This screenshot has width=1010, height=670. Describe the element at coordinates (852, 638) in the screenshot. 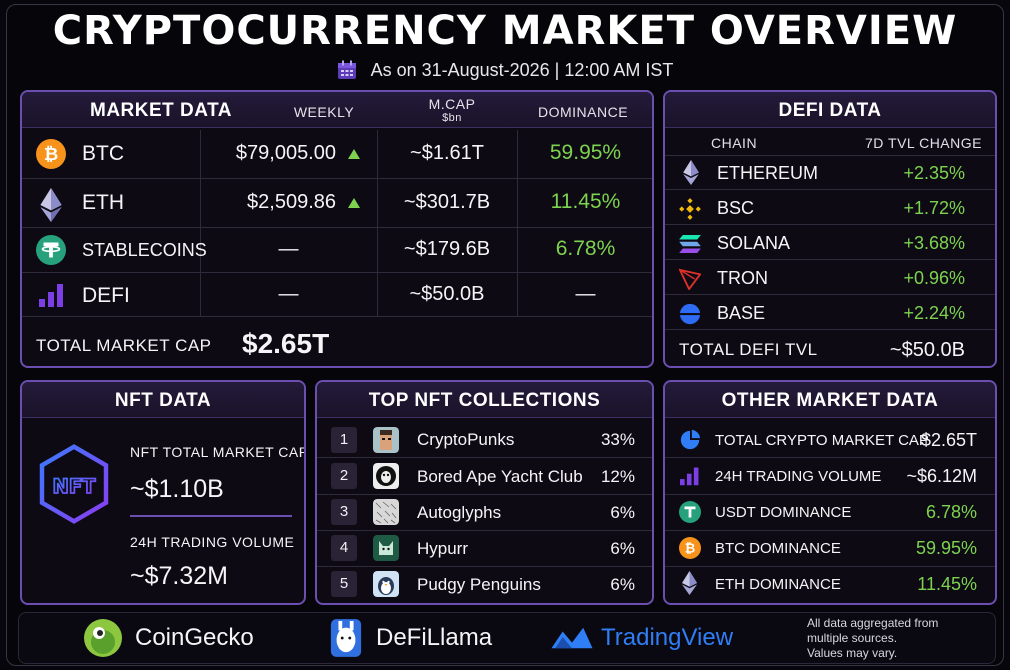

I see `footer-note-line-2: multiple sources.` at that location.